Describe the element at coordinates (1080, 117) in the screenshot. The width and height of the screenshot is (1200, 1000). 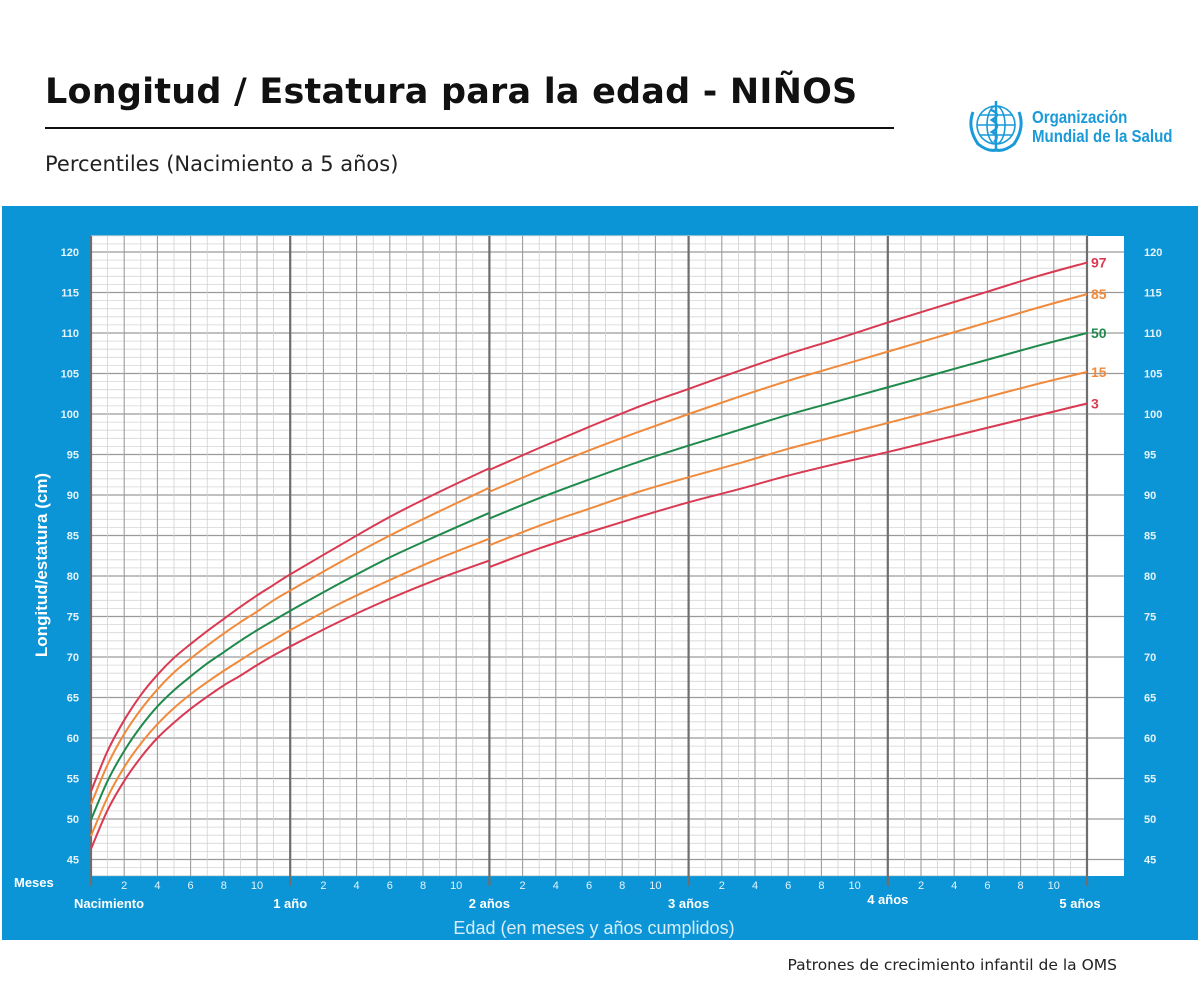
I see `who-logo-line1: Organización` at that location.